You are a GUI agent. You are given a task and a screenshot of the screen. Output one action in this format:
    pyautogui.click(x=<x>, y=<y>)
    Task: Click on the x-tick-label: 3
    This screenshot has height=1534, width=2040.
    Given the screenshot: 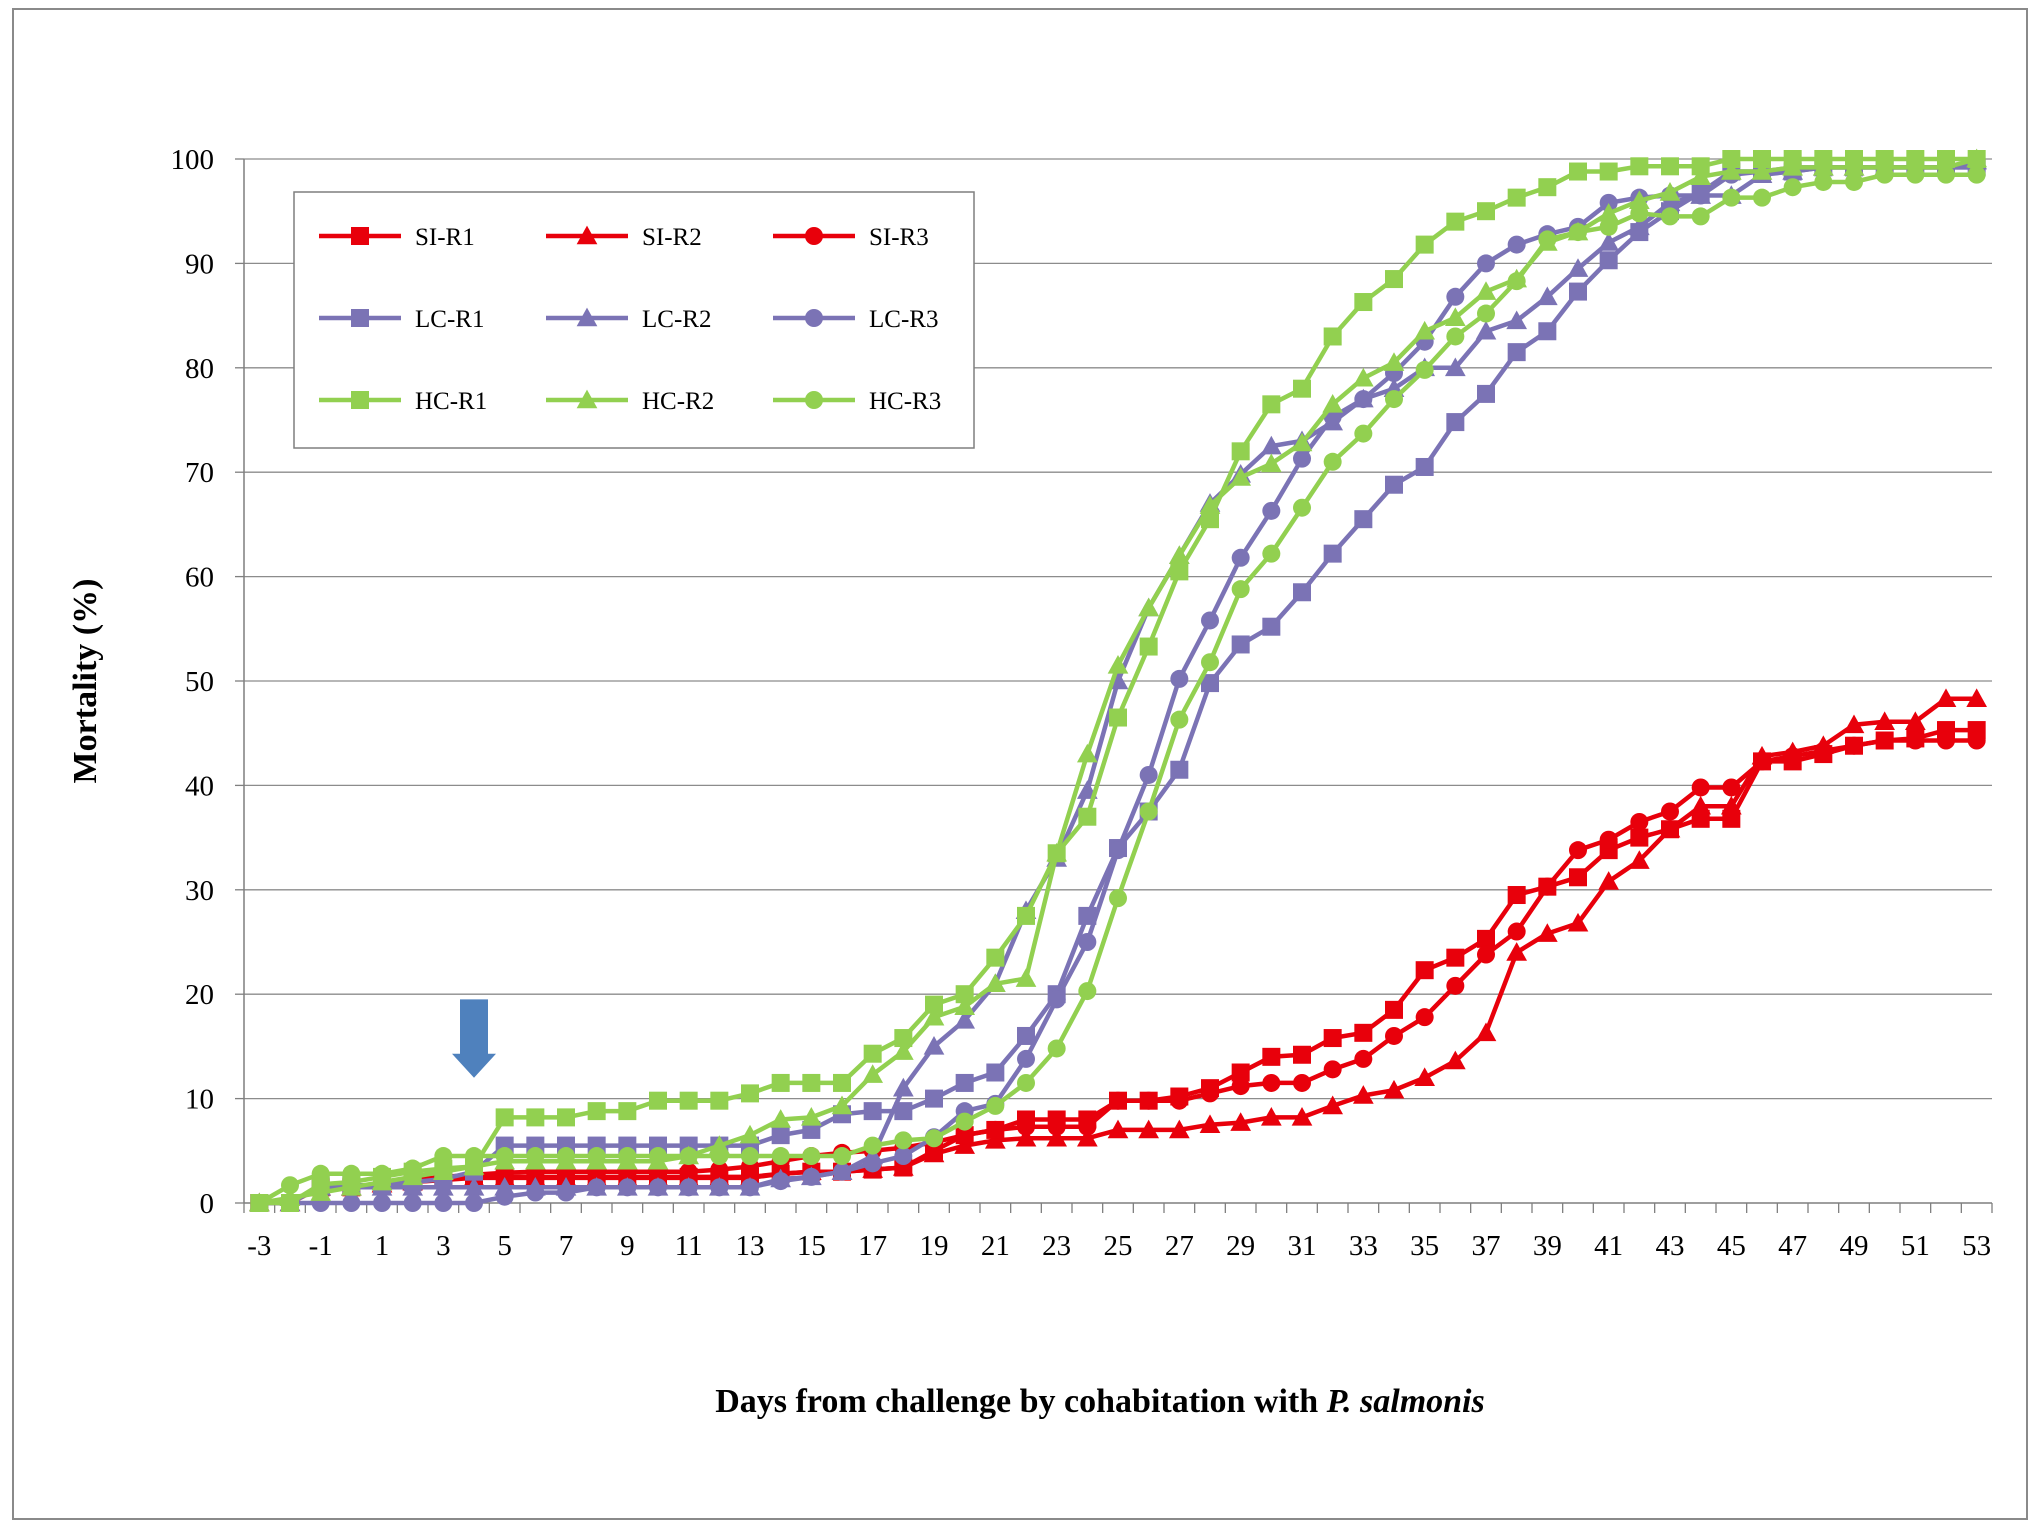 What is the action you would take?
    pyautogui.click(x=443, y=1246)
    